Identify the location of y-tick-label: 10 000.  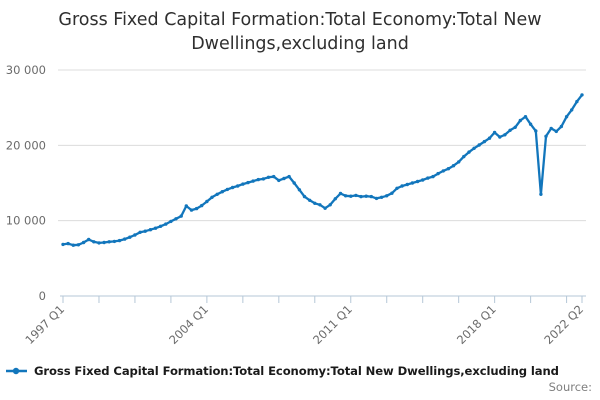
(26, 221).